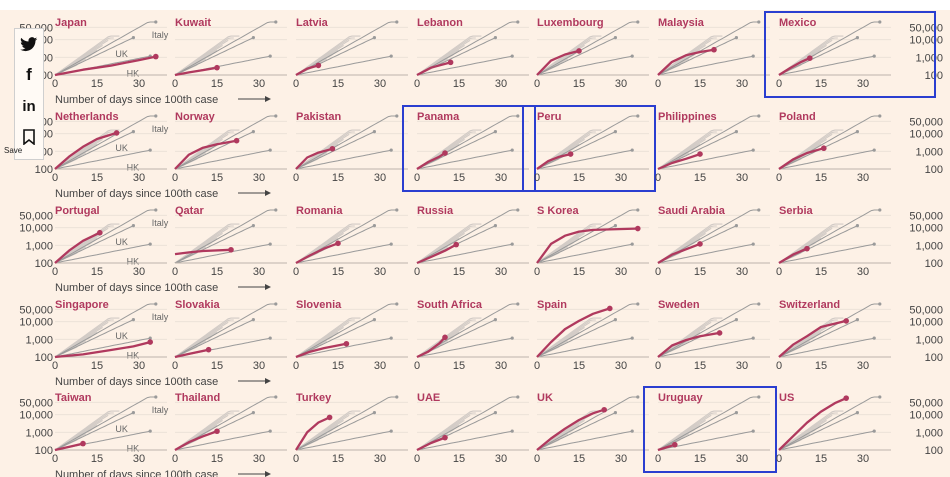 This screenshot has height=477, width=950. Describe the element at coordinates (29, 137) in the screenshot. I see `save-button` at that location.